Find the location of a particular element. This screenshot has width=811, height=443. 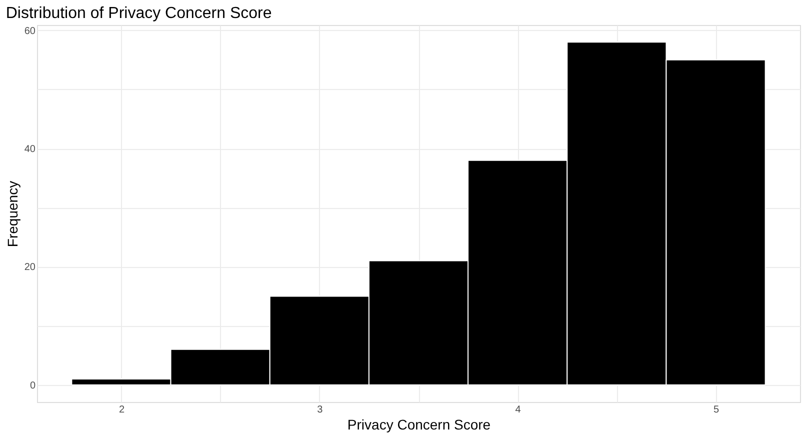

x-tick-label: 2 is located at coordinates (121, 410).